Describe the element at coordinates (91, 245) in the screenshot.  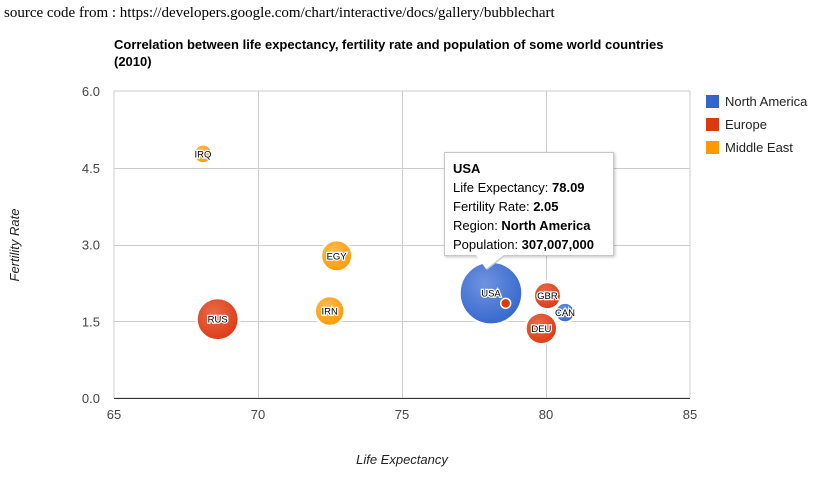
I see `y-tick-label: 3.0` at that location.